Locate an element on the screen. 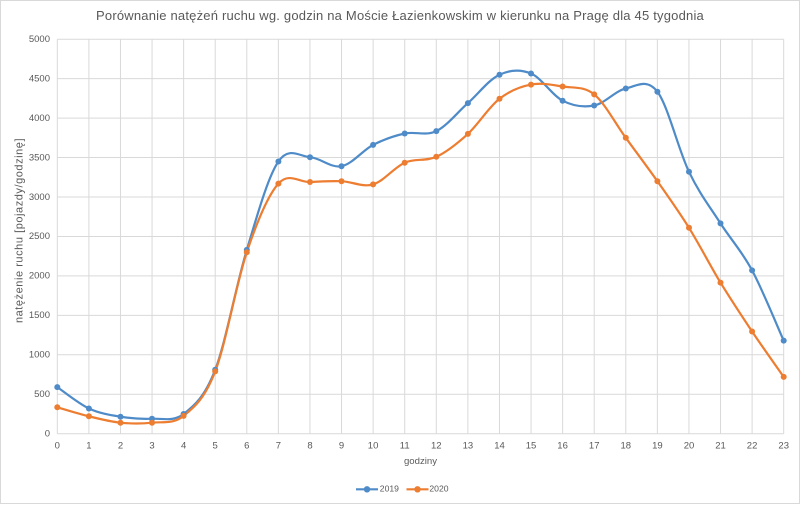 This screenshot has width=800, height=509. svg-text: 22 is located at coordinates (752, 445).